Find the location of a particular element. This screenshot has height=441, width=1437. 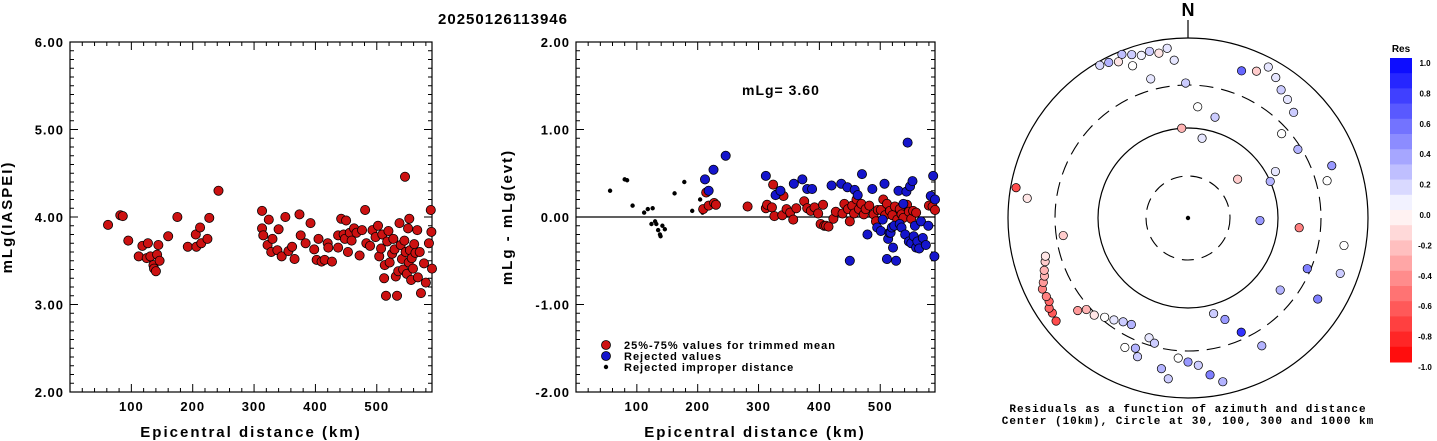

left-y-tick-label: 3.00 is located at coordinates (49, 305).